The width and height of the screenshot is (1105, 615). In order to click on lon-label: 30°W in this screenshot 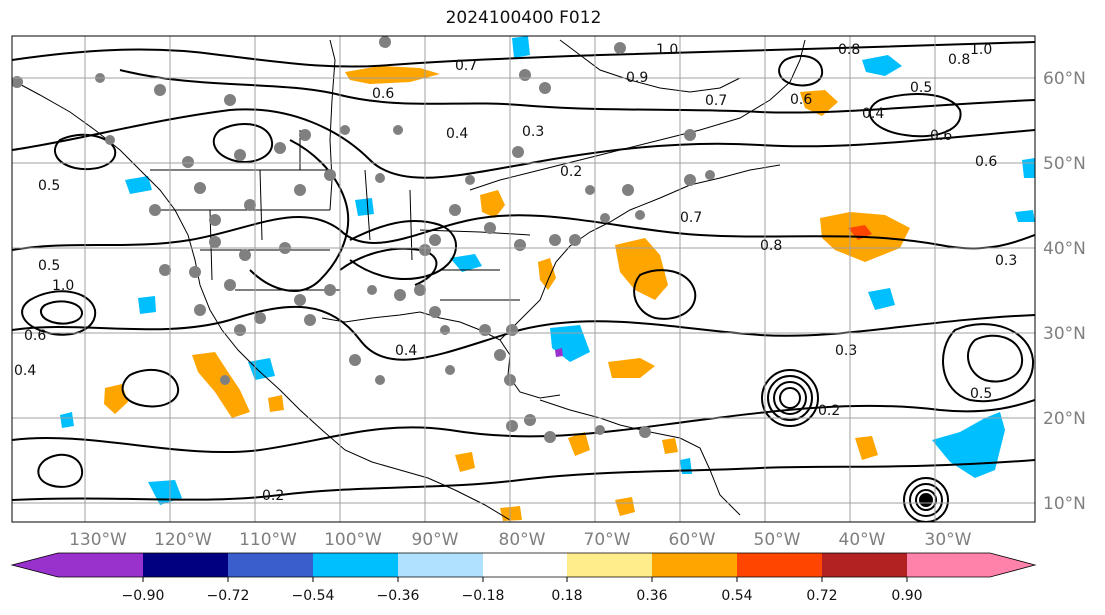, I will do `click(948, 540)`.